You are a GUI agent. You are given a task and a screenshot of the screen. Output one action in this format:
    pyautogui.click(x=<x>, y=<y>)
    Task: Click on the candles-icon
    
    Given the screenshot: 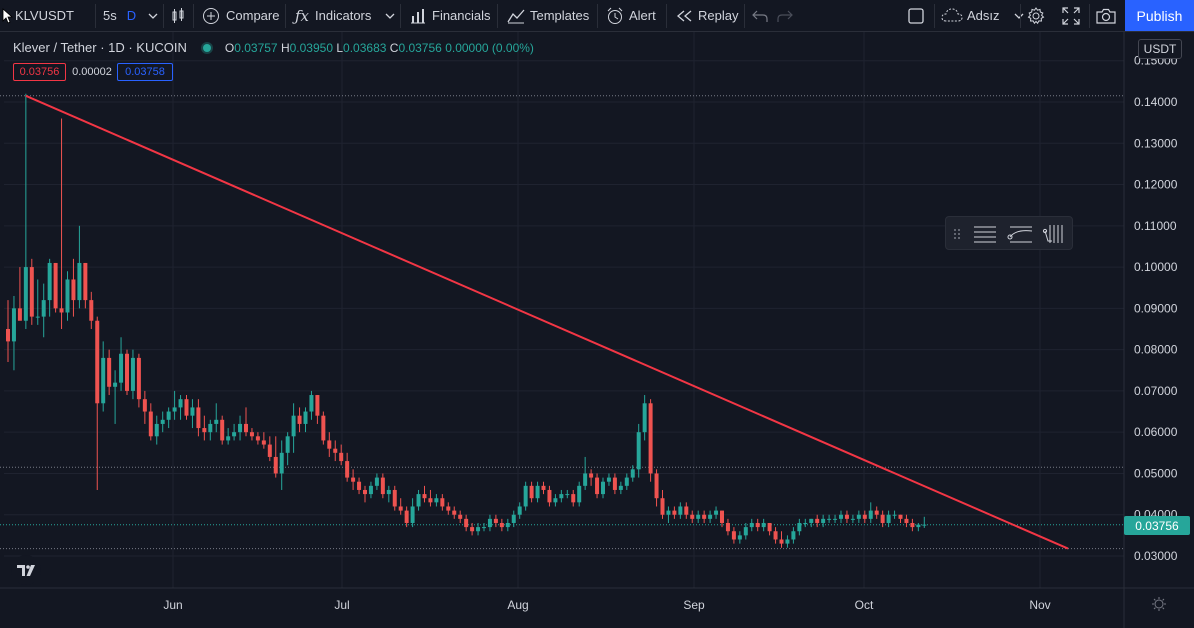 What is the action you would take?
    pyautogui.click(x=178, y=15)
    